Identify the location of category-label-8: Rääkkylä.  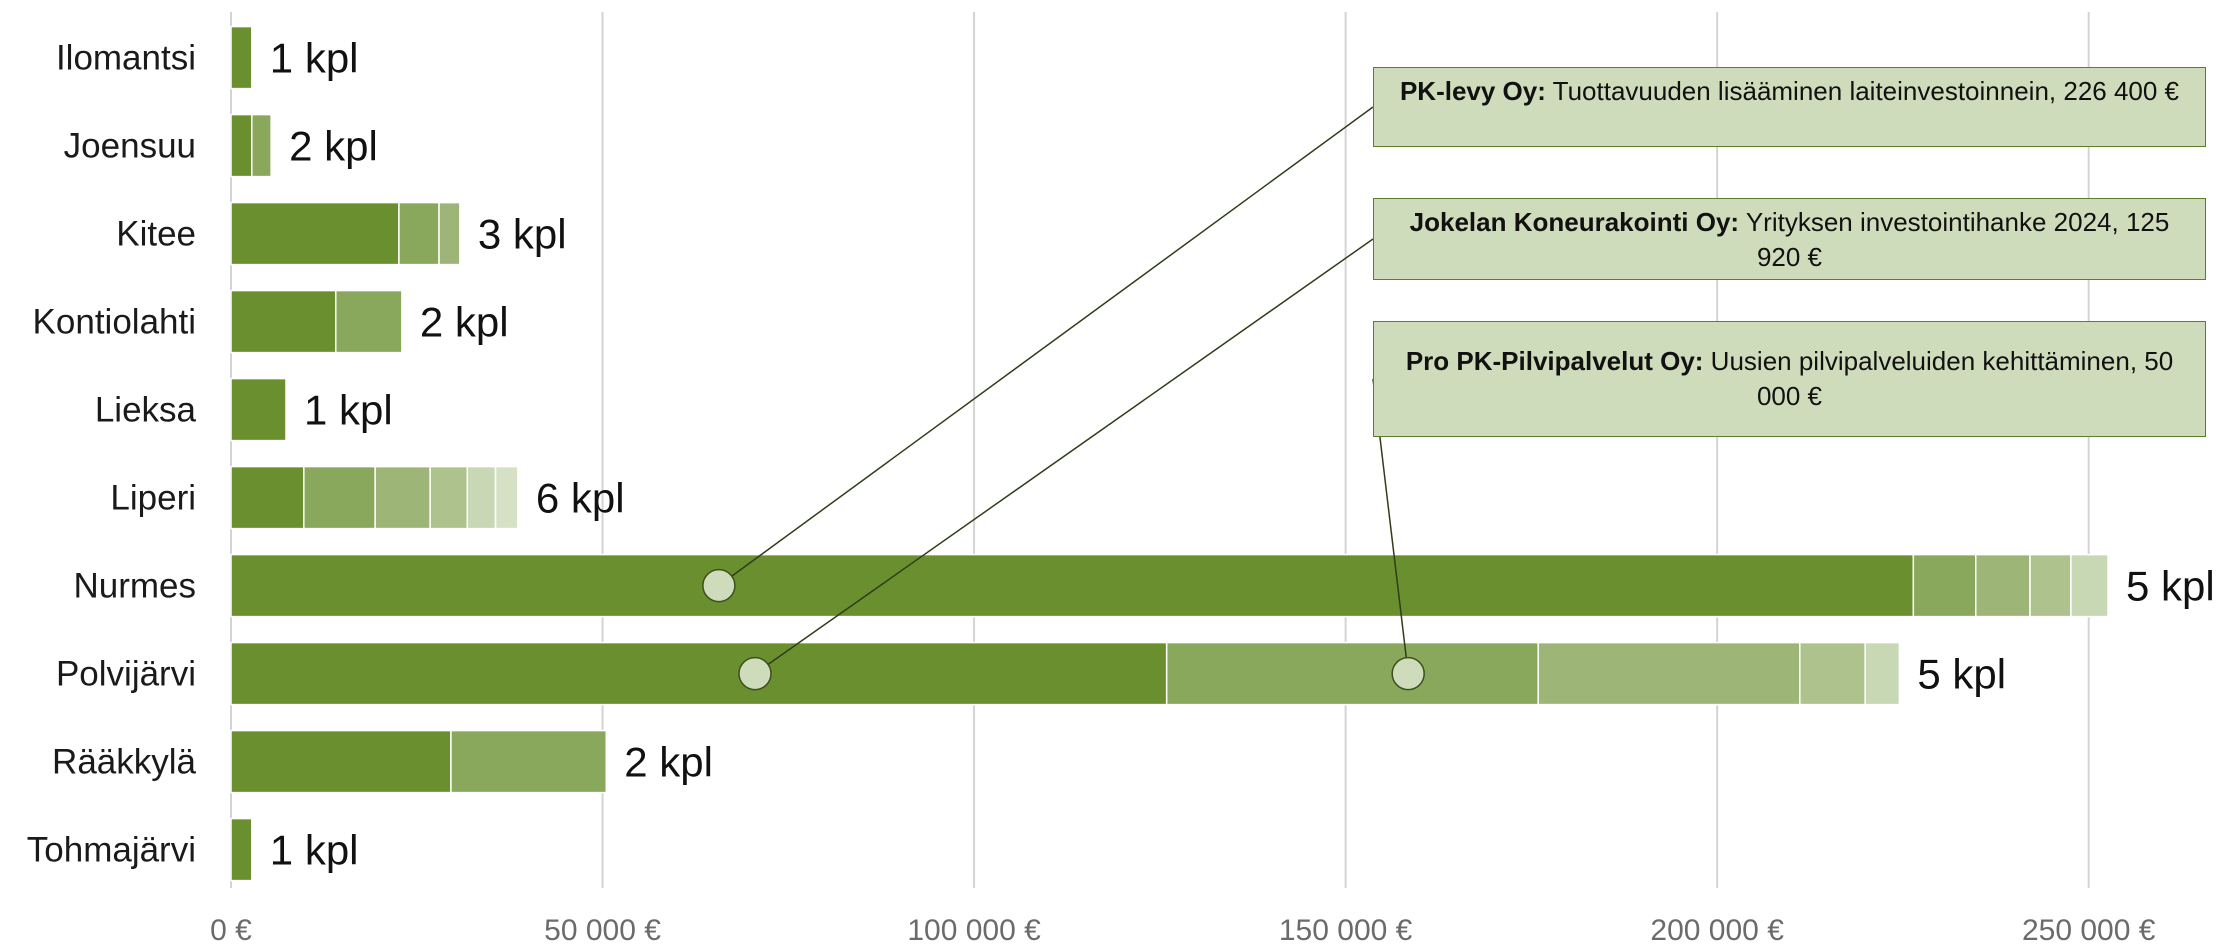
(124, 762).